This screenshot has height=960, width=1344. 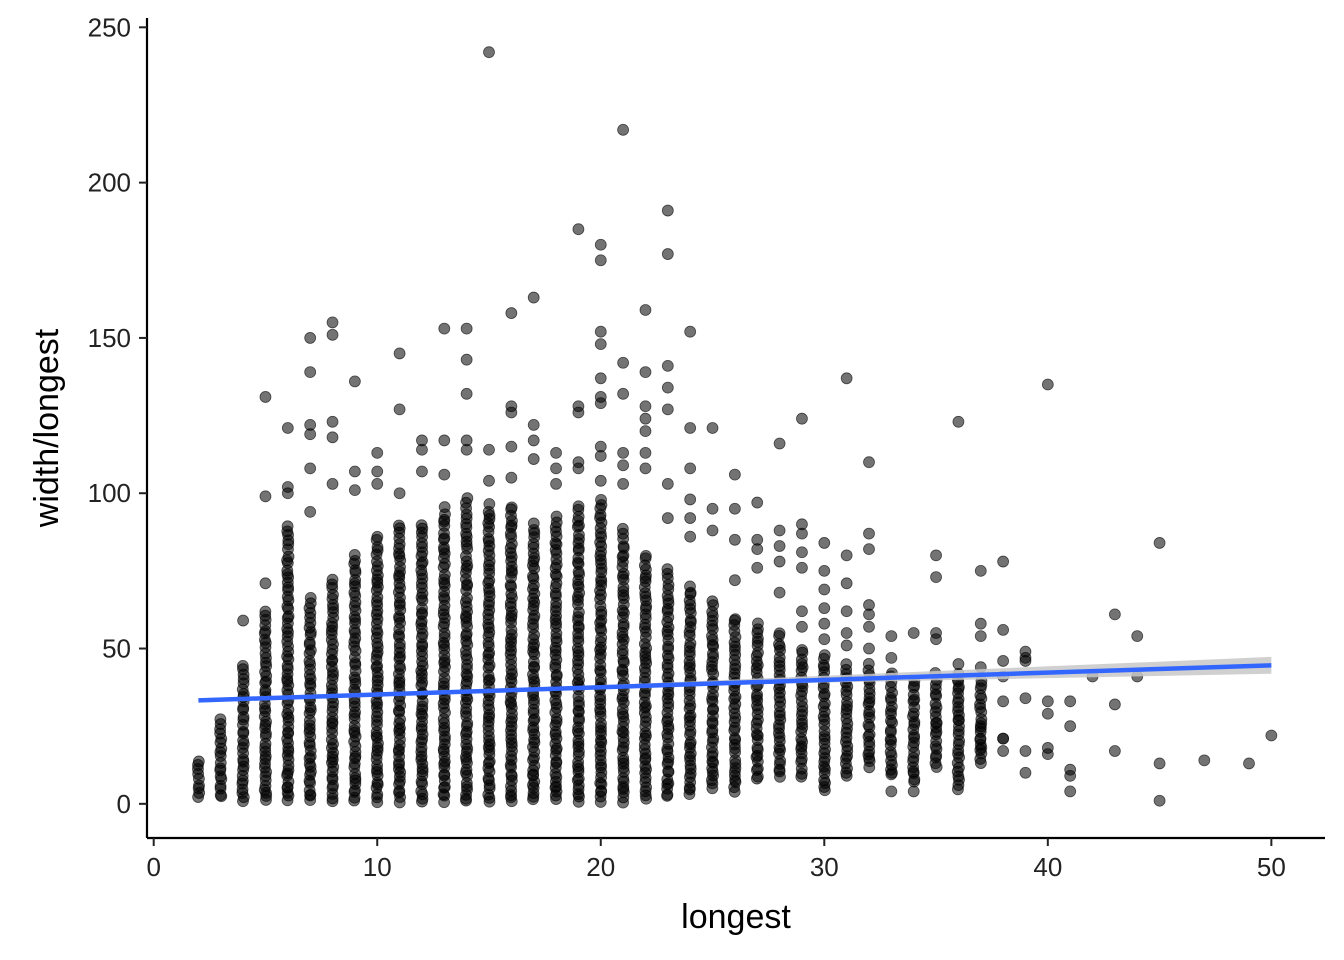 I want to click on x-axis-ticks: 0 10 20 30 40 50, so click(x=716, y=860).